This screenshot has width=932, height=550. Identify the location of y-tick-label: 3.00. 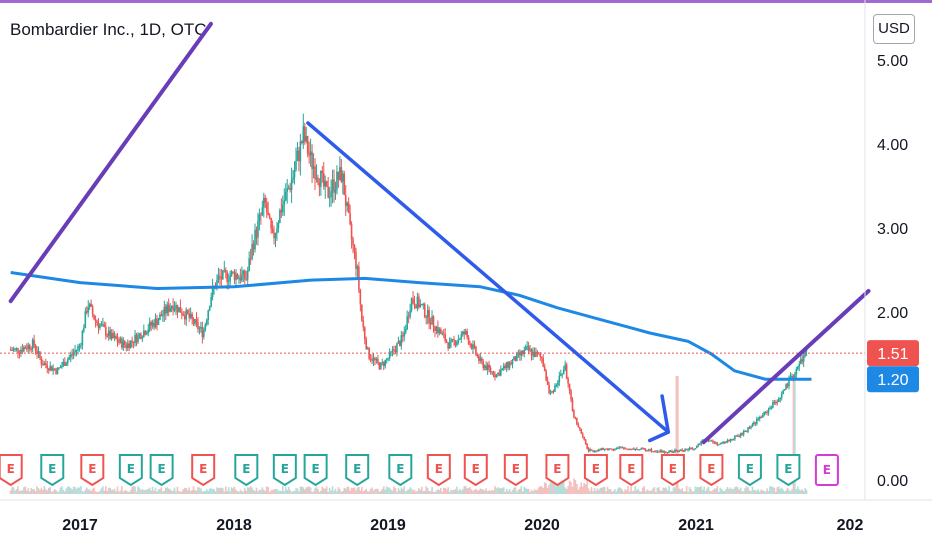
(892, 229).